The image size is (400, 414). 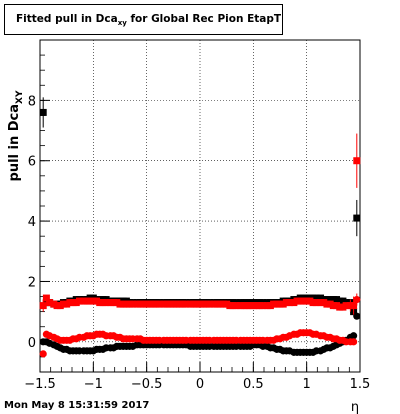 I want to click on x-tick-label: 1, so click(x=307, y=384).